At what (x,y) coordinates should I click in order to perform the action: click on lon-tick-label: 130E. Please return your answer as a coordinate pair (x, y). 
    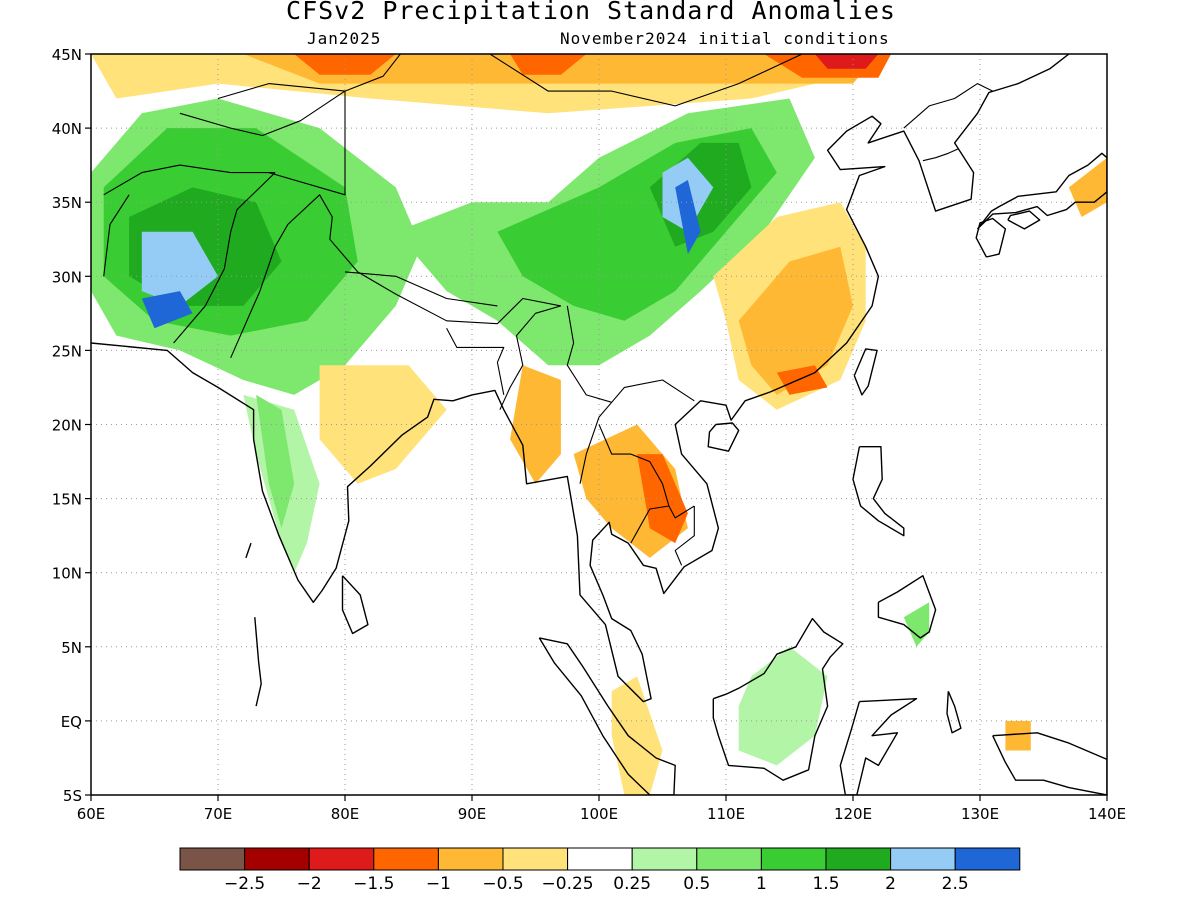
    Looking at the image, I should click on (980, 814).